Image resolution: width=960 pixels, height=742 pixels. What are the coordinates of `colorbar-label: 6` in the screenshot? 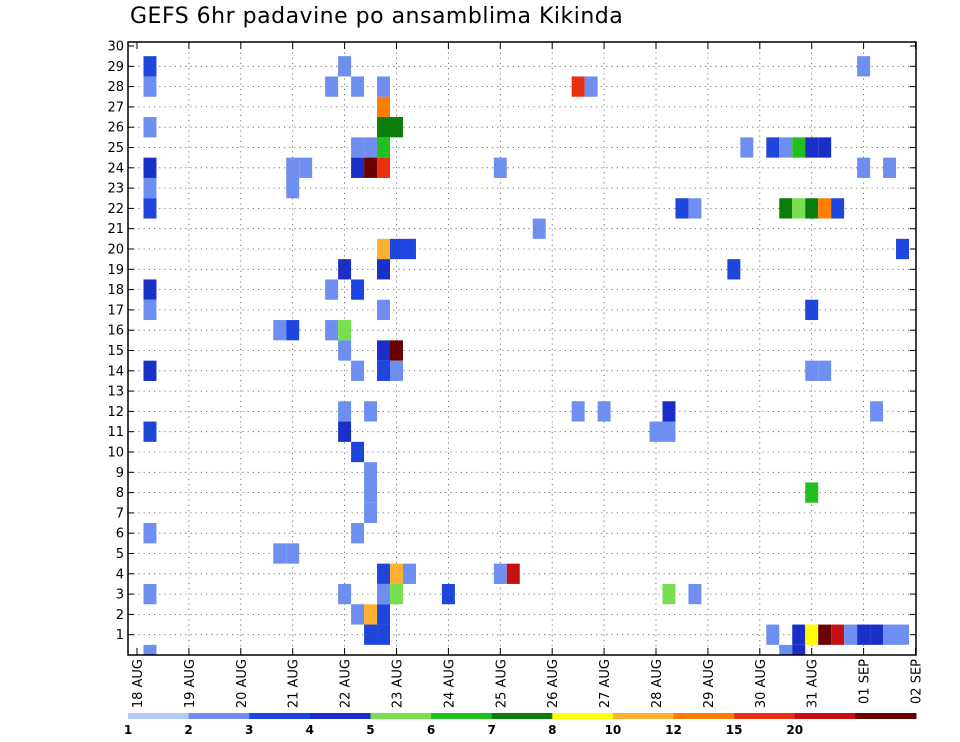 It's located at (431, 730).